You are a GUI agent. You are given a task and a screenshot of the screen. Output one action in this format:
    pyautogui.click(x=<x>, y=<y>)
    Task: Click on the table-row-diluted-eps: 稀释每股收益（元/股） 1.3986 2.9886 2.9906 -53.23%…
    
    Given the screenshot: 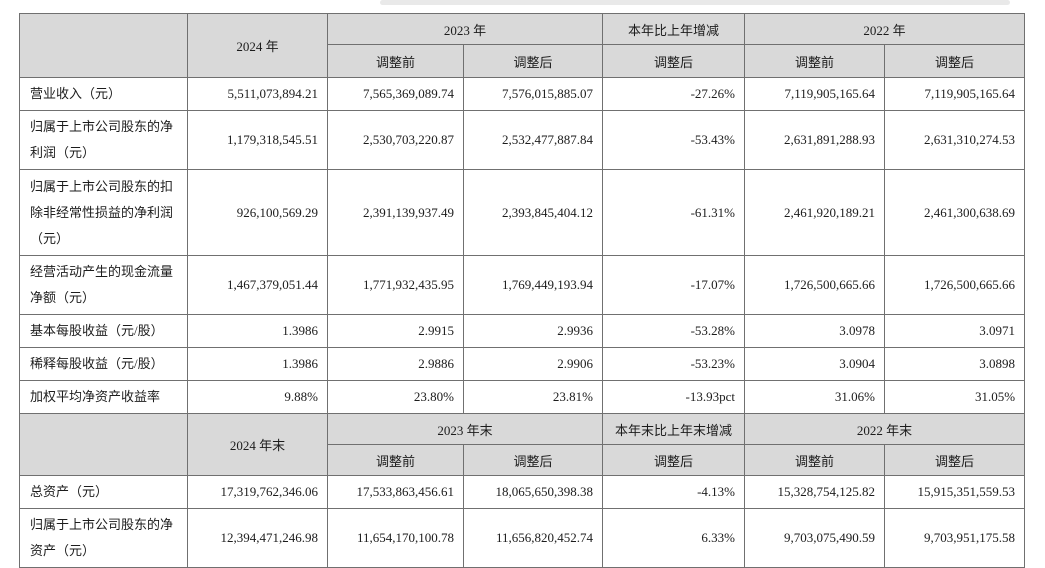 What is the action you would take?
    pyautogui.click(x=522, y=364)
    